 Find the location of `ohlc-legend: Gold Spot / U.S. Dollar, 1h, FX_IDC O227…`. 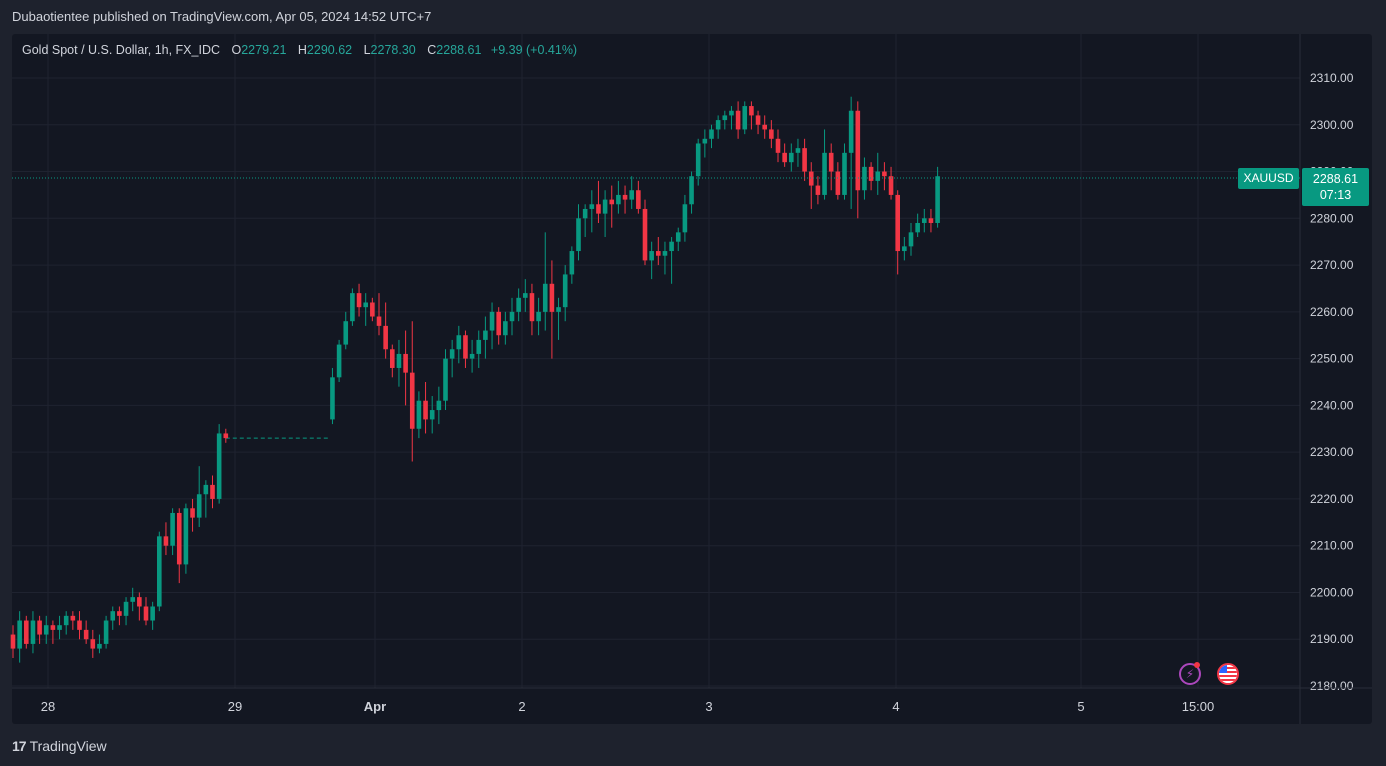

ohlc-legend: Gold Spot / U.S. Dollar, 1h, FX_IDC O227… is located at coordinates (299, 50).